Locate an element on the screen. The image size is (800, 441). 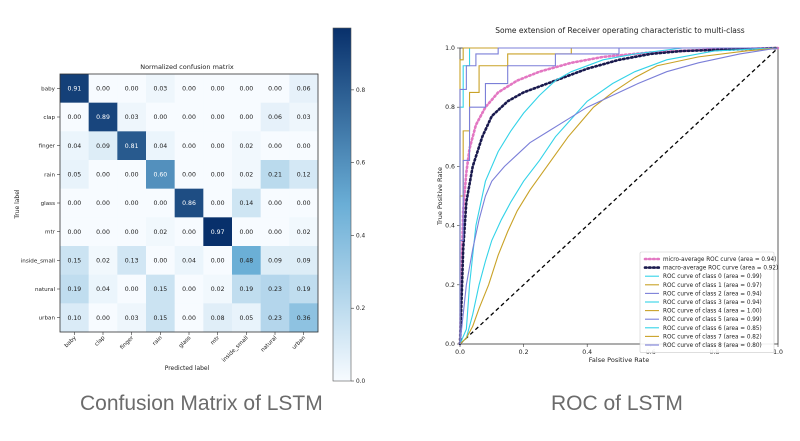
cm-cell-label: 0.86 is located at coordinates (189, 203).